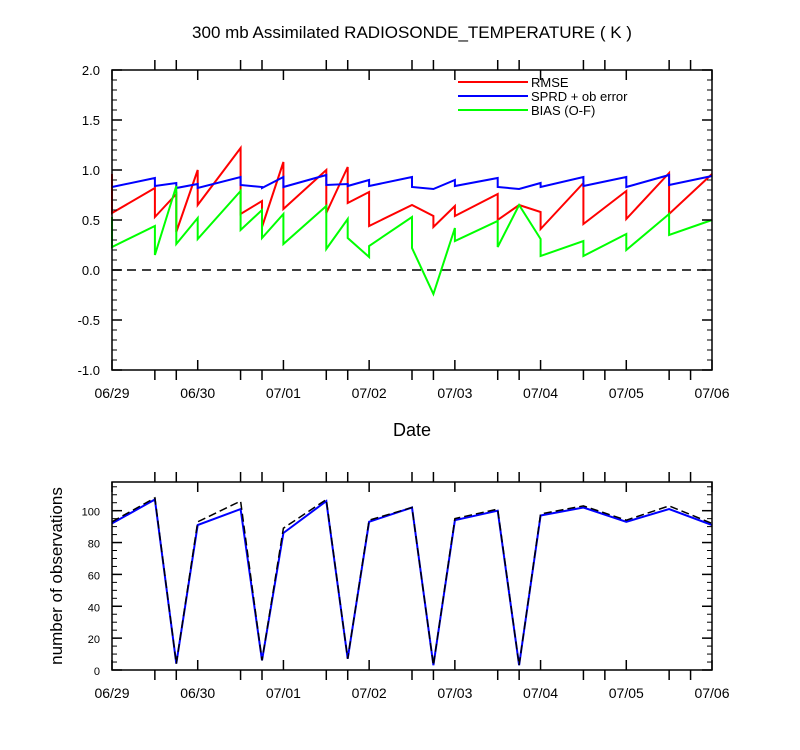  I want to click on y-tick-label: 100, so click(91, 513).